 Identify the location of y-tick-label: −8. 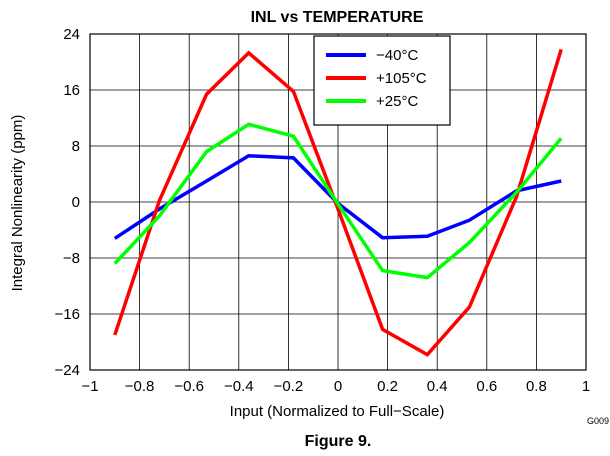
(71, 258).